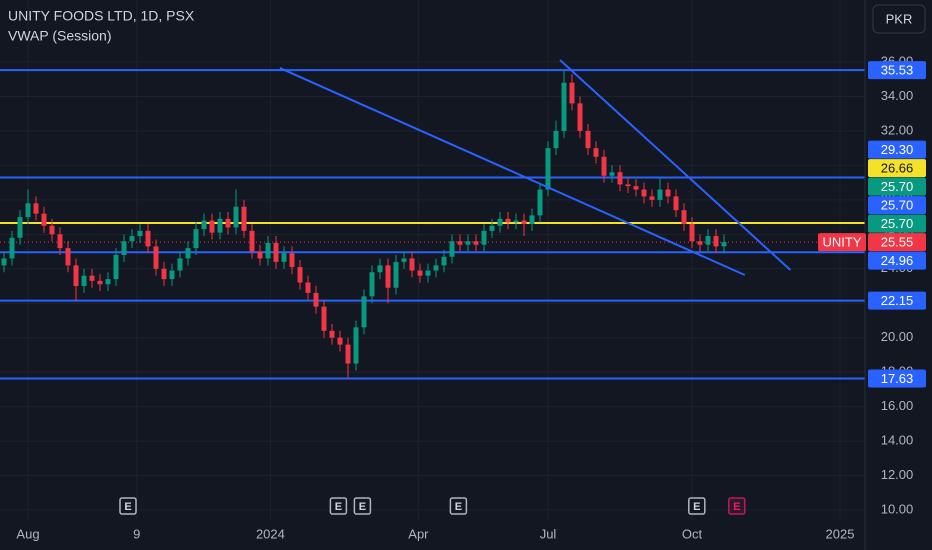  I want to click on currency-label: PKR, so click(899, 18).